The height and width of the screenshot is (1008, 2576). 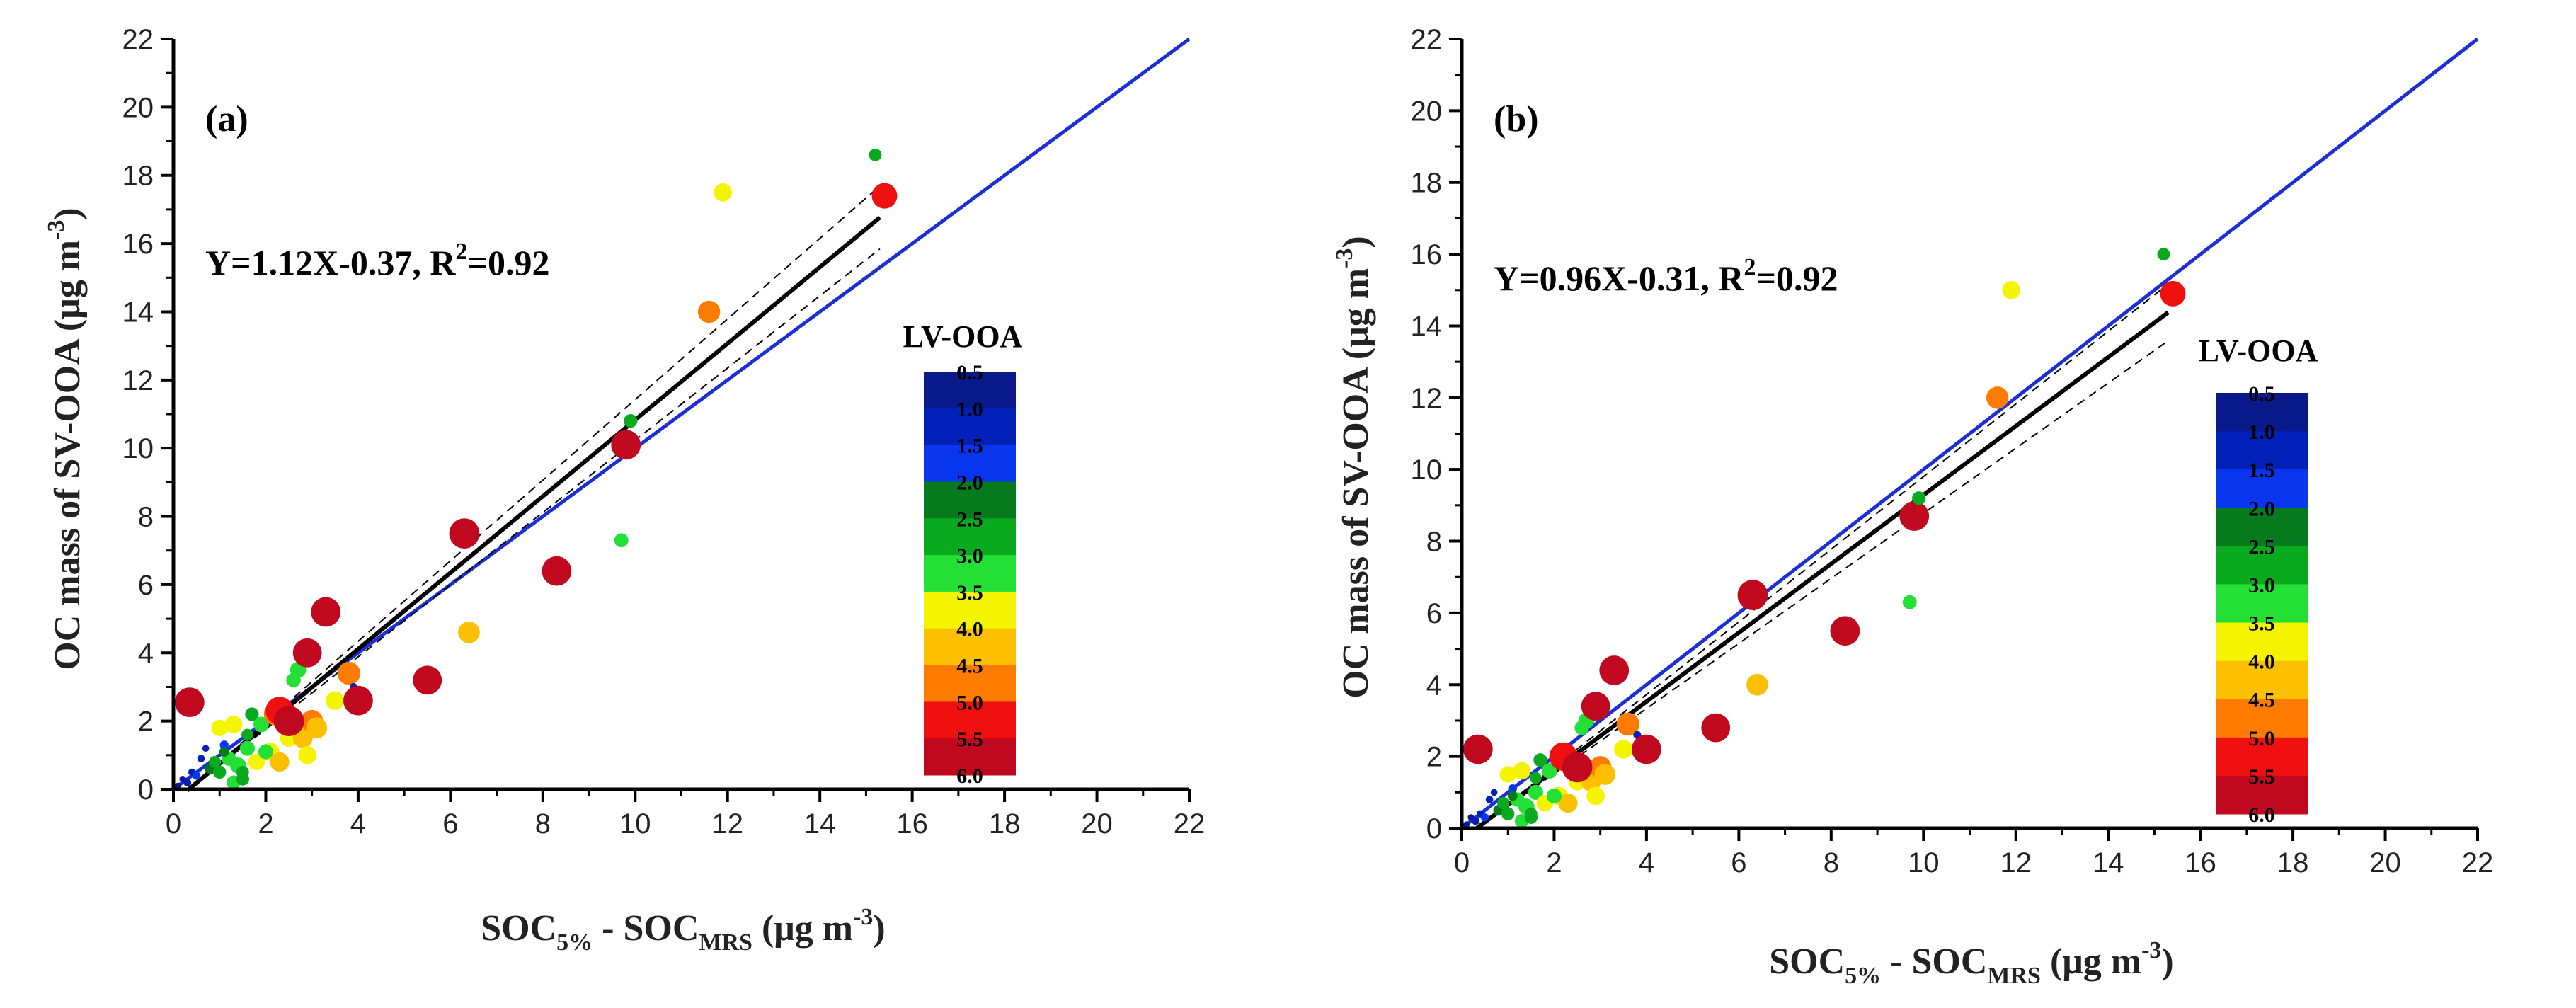 What do you see at coordinates (138, 312) in the screenshot?
I see `y-tick-label: 14` at bounding box center [138, 312].